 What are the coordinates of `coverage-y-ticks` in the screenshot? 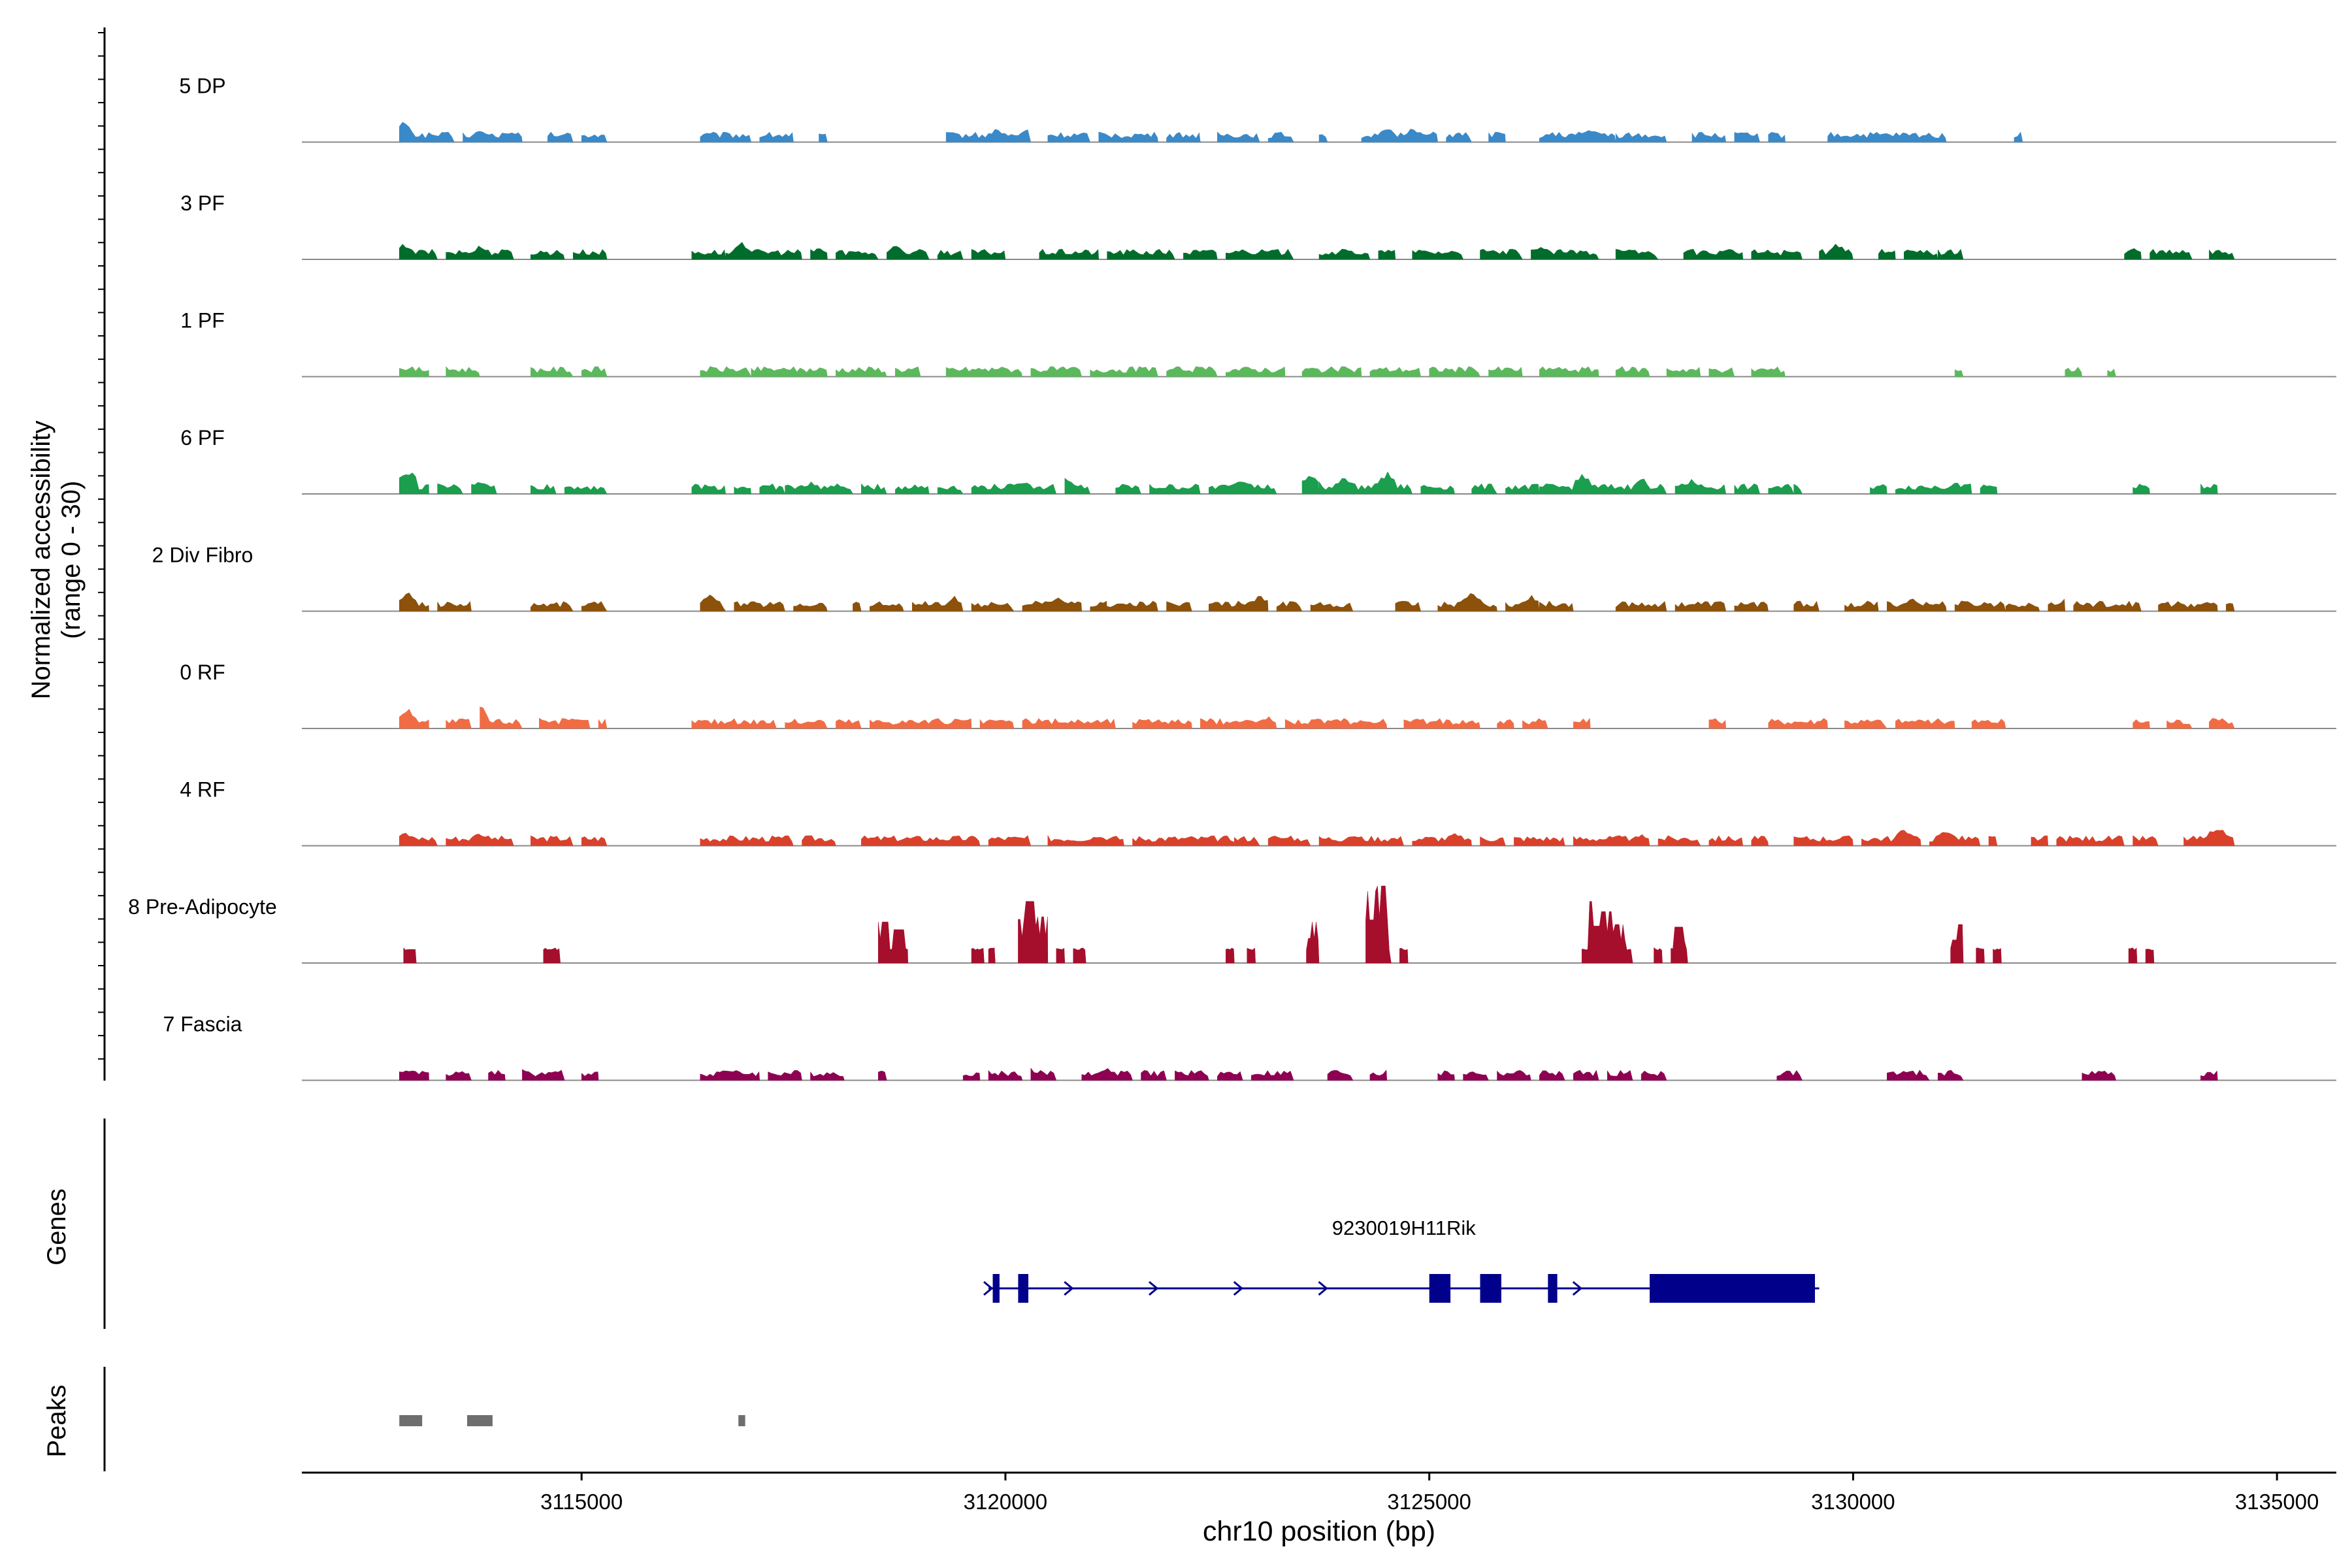 It's located at (101, 546).